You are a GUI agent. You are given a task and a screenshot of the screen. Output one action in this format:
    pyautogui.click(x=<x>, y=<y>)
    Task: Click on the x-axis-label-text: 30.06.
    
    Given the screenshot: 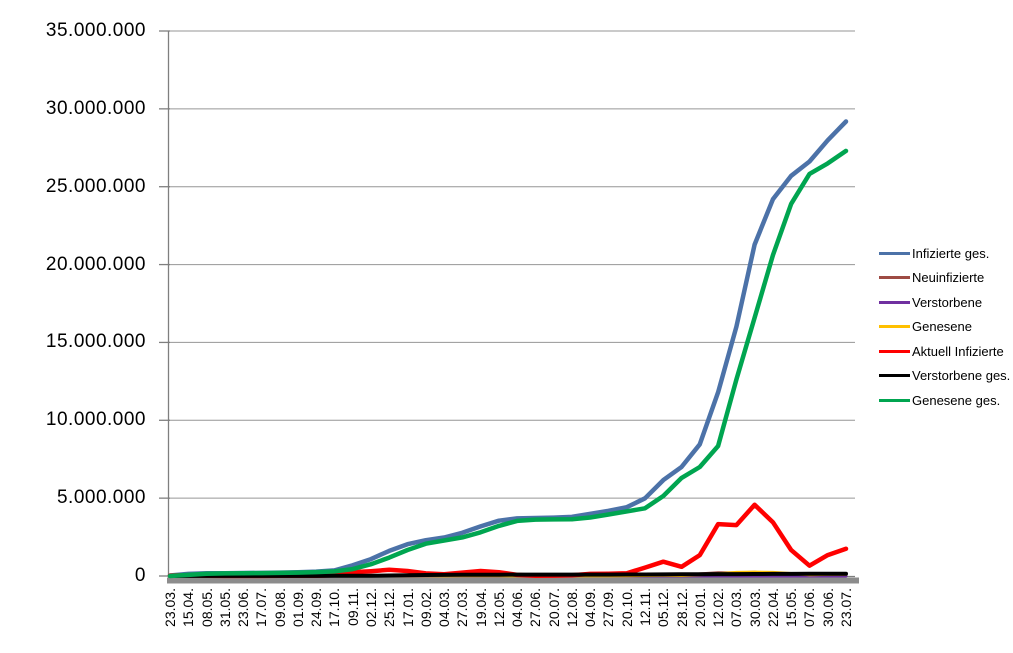 What is the action you would take?
    pyautogui.click(x=827, y=607)
    